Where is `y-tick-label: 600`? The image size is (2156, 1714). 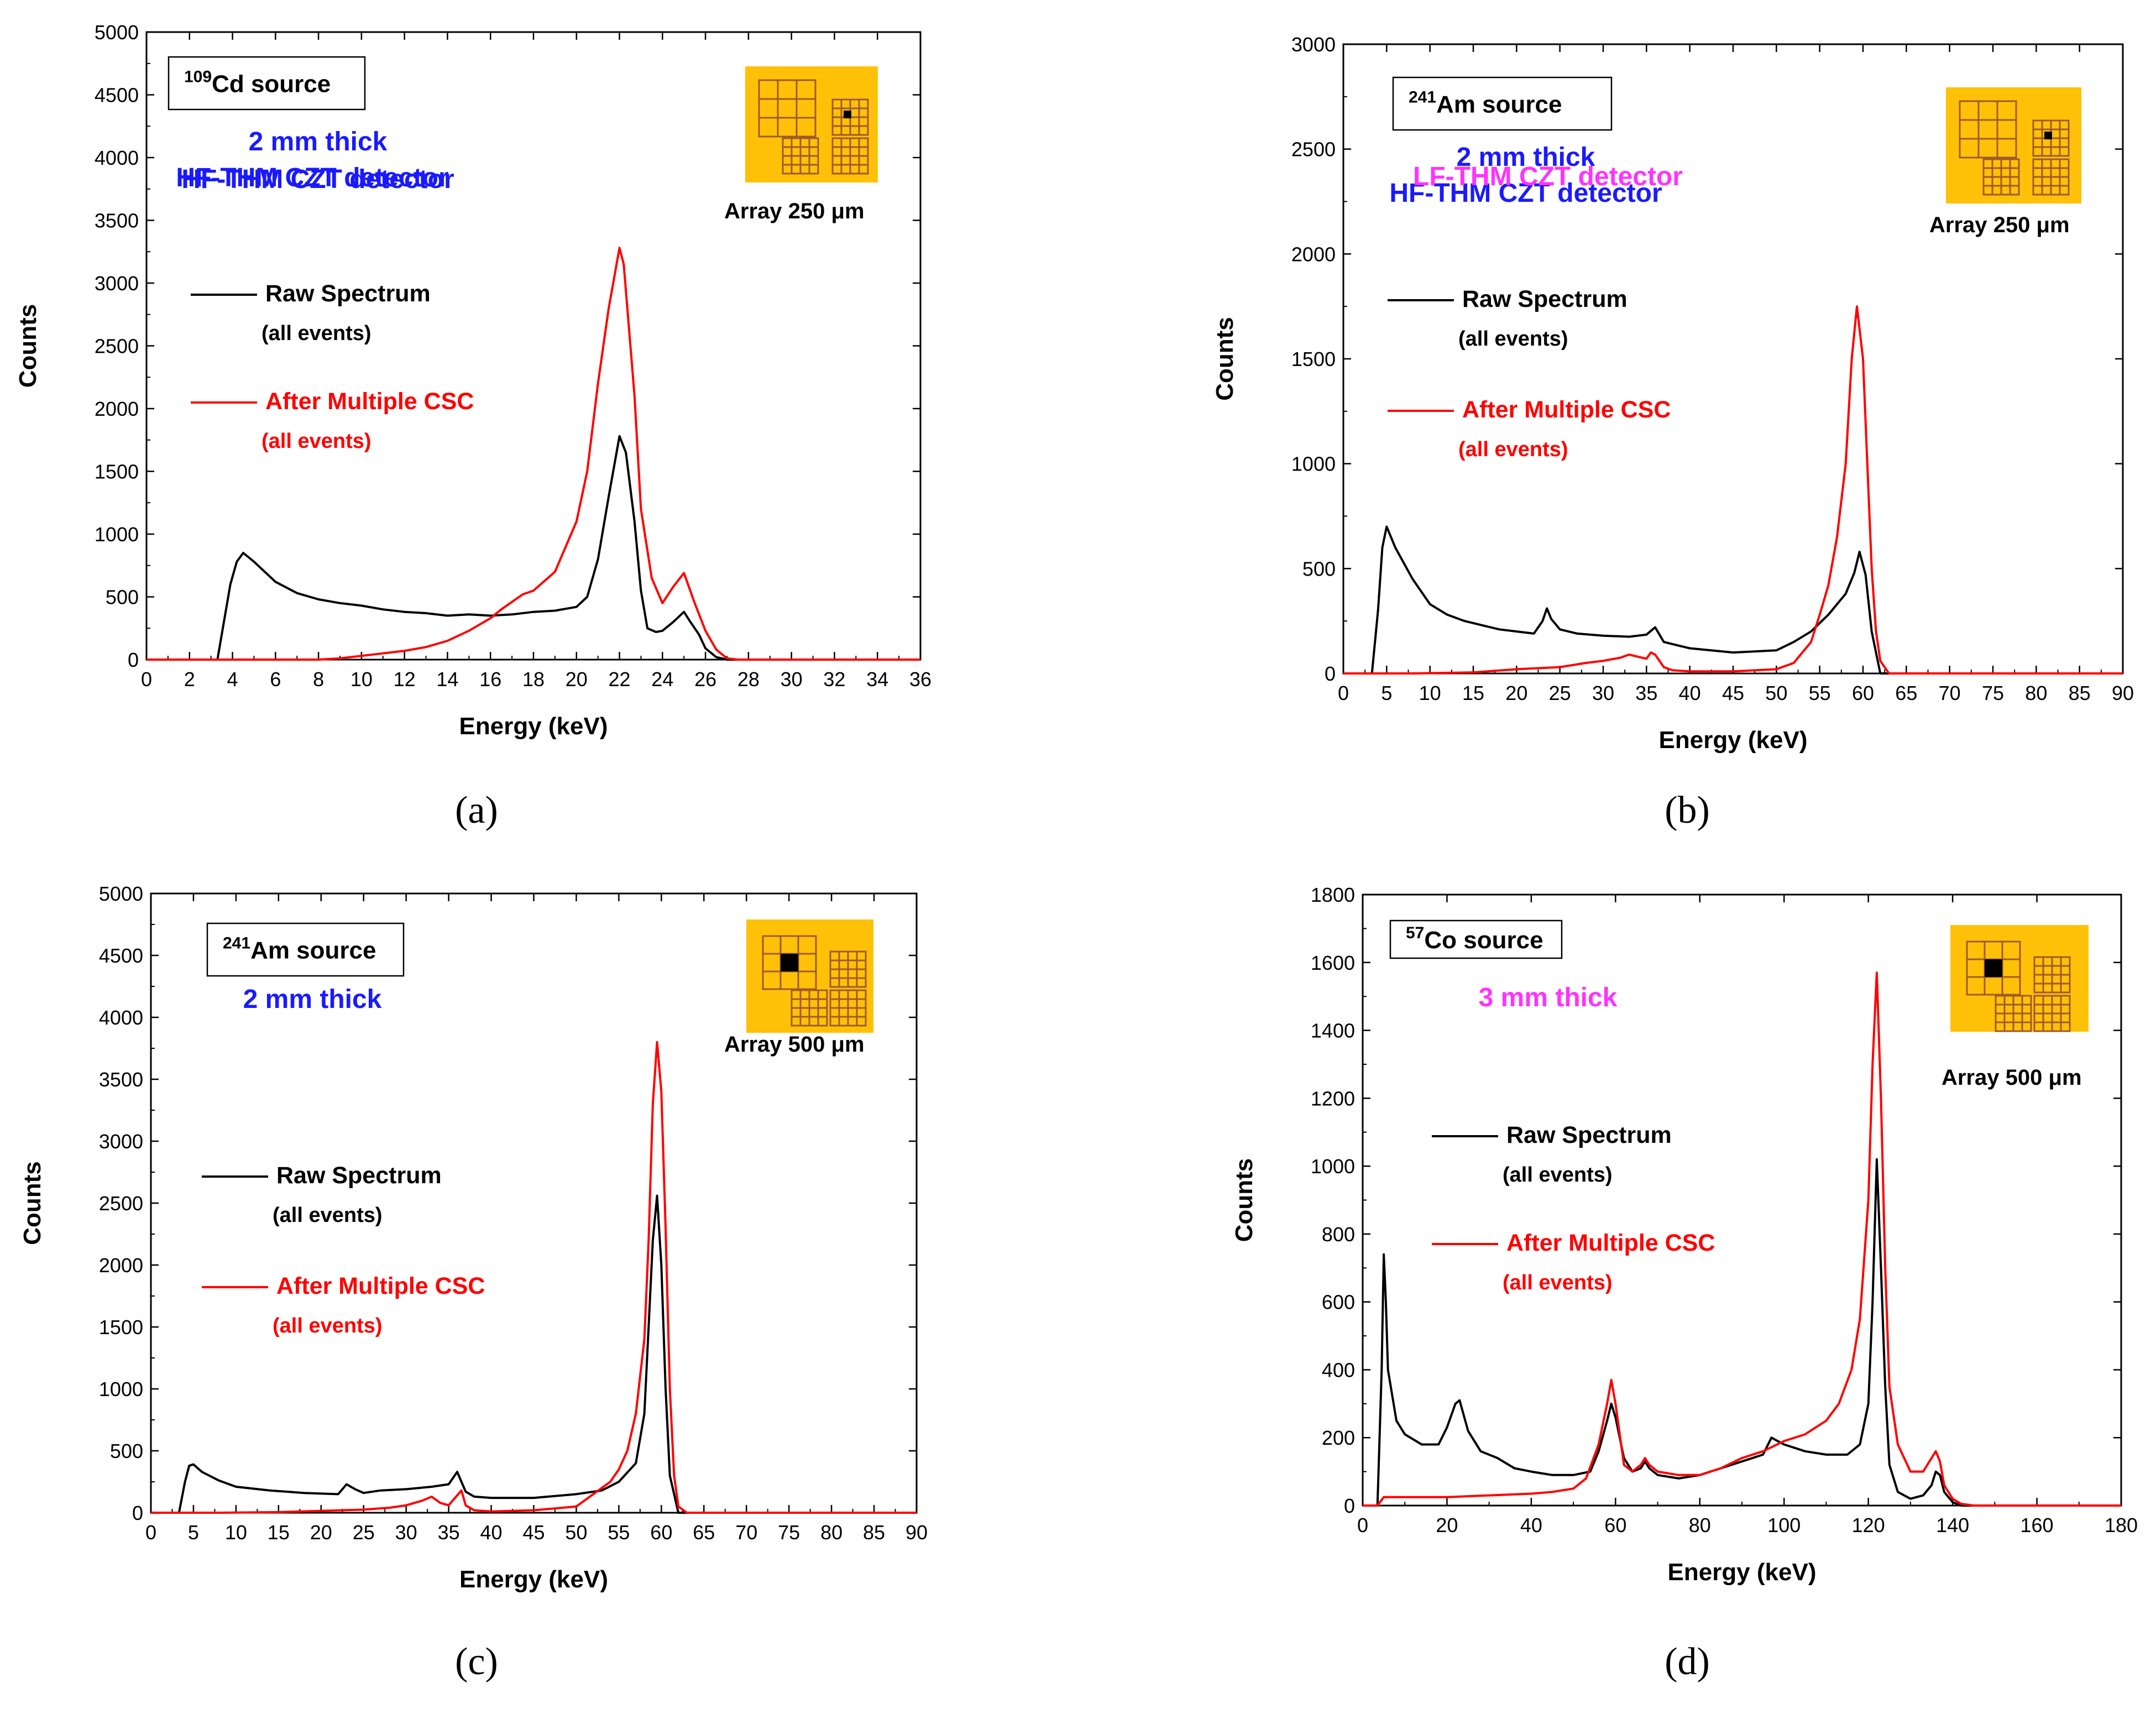
y-tick-label: 600 is located at coordinates (1338, 1302).